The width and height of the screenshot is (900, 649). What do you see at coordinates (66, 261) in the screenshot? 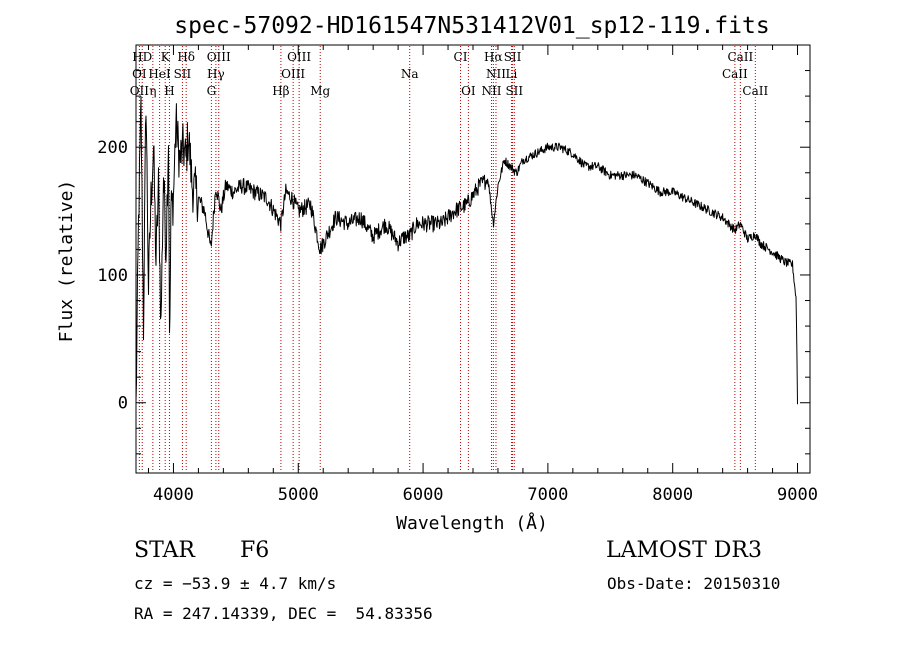
I see `y-axis-label: Flux (relative)` at bounding box center [66, 261].